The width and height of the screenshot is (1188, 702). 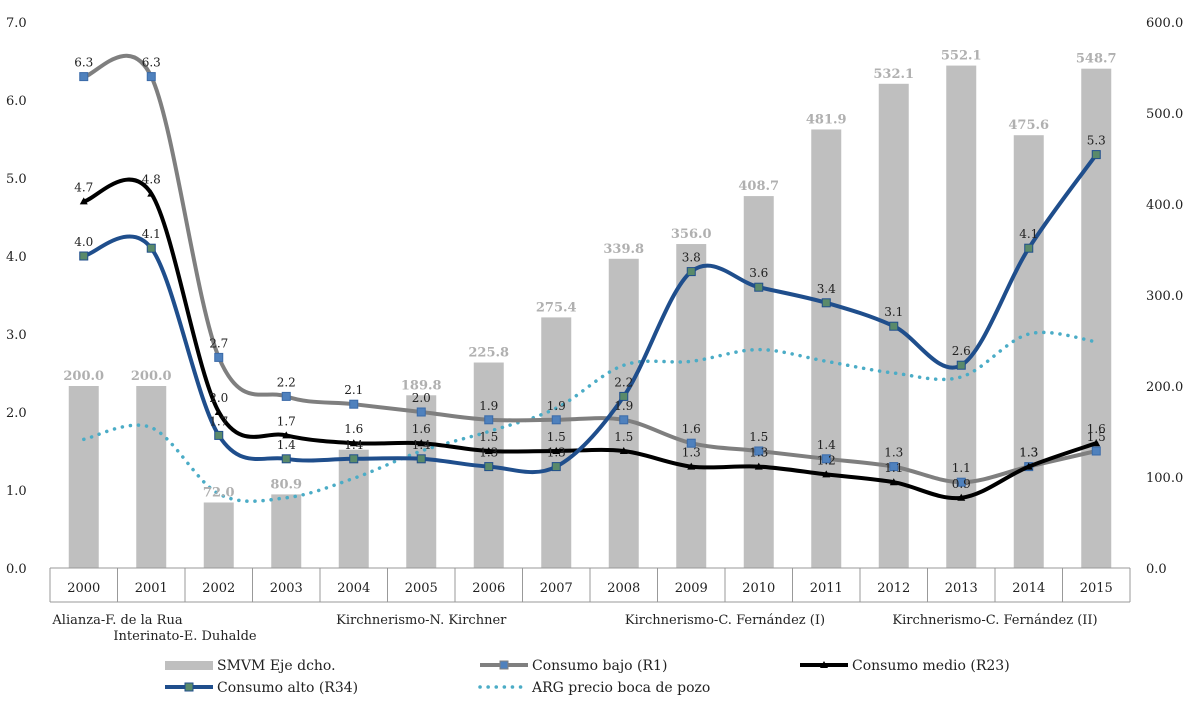 What do you see at coordinates (893, 482) in the screenshot?
I see `series-1-point-2012` at bounding box center [893, 482].